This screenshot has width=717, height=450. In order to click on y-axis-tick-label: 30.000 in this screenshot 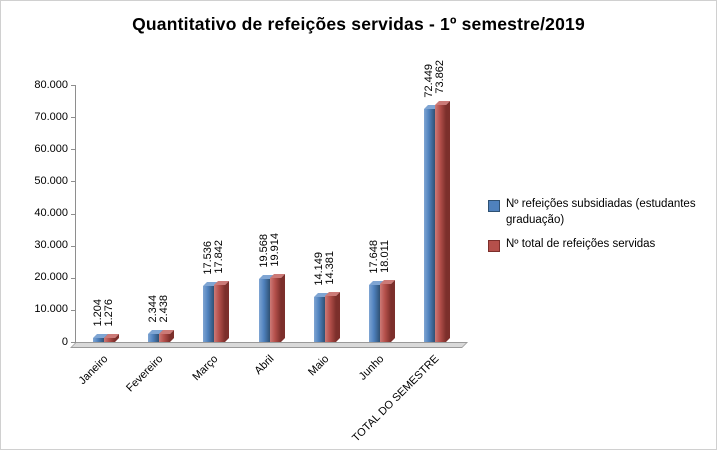, I will do `click(51, 245)`.